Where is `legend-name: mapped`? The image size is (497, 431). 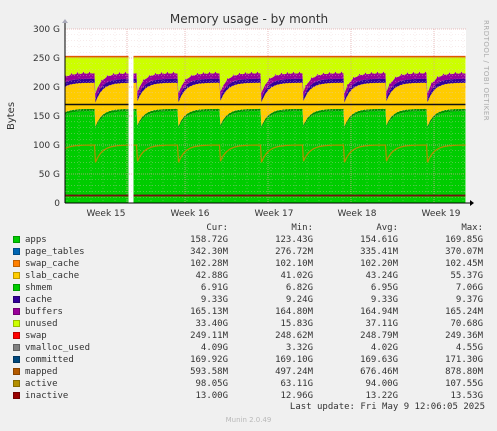
legend-name: mapped is located at coordinates (41, 372).